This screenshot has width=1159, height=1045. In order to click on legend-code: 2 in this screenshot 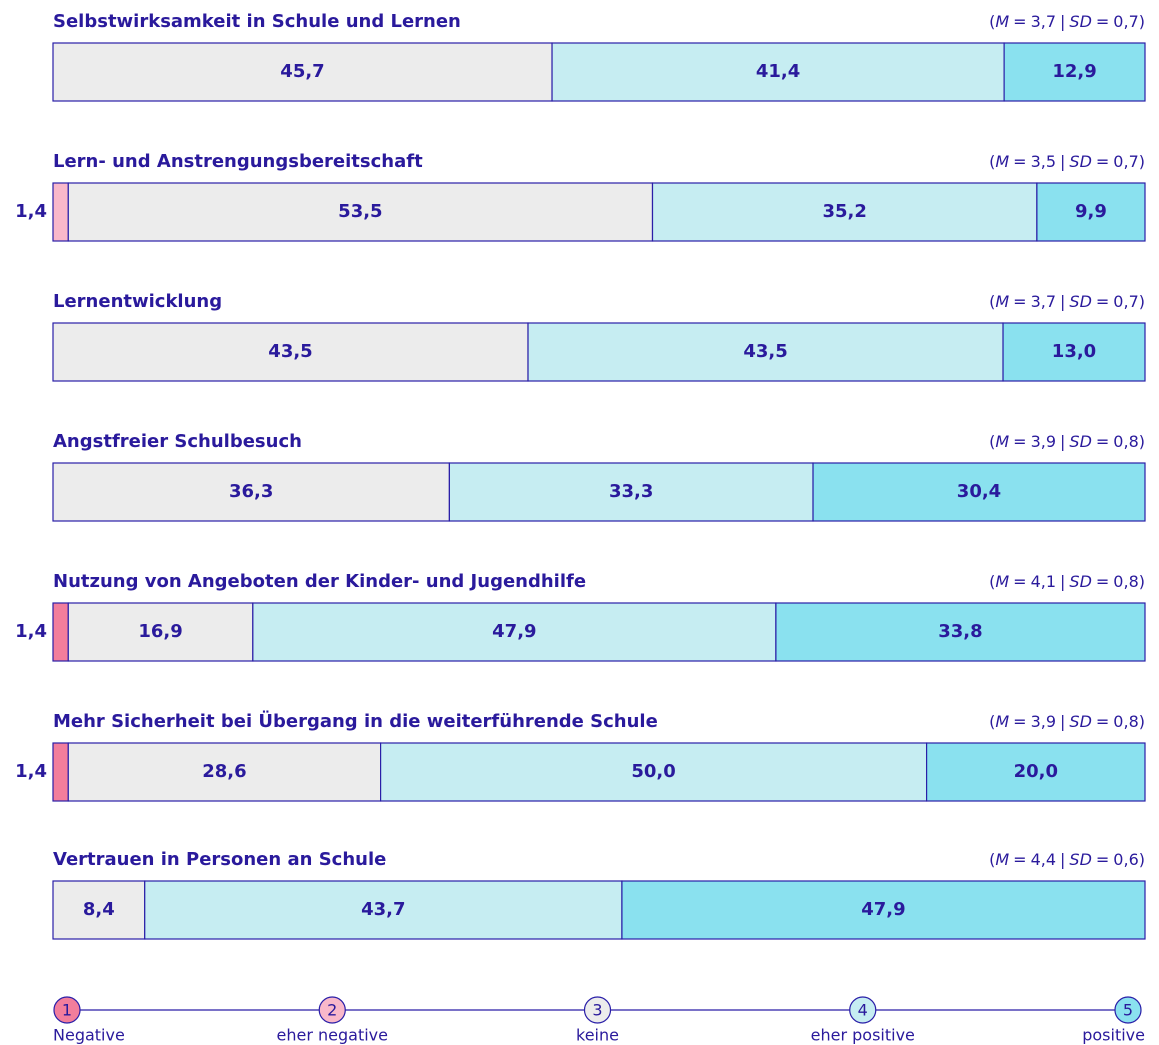, I will do `click(332, 1010)`.